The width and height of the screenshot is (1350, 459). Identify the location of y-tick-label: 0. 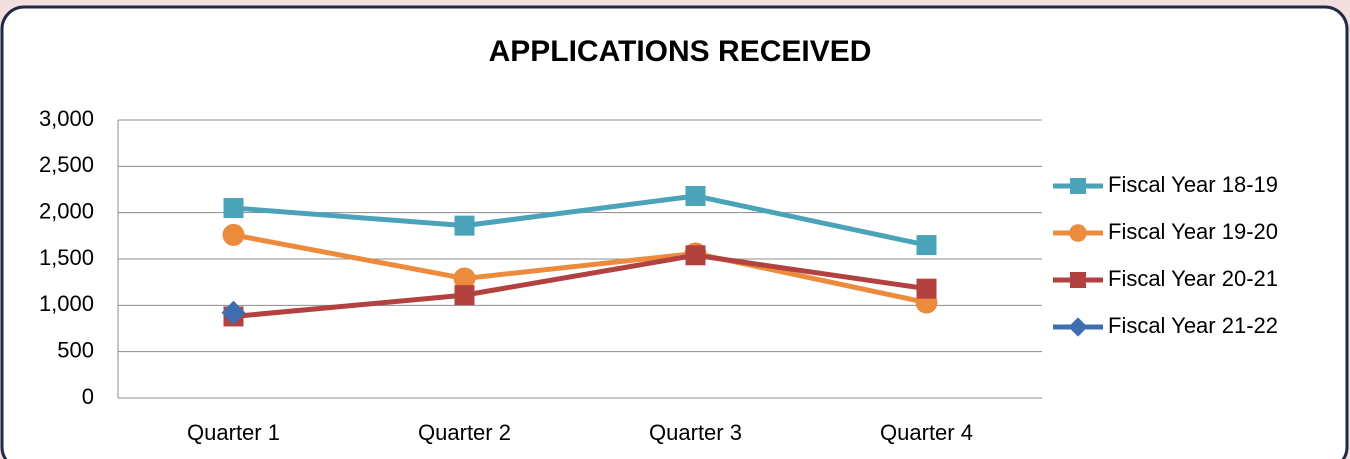
(88, 396).